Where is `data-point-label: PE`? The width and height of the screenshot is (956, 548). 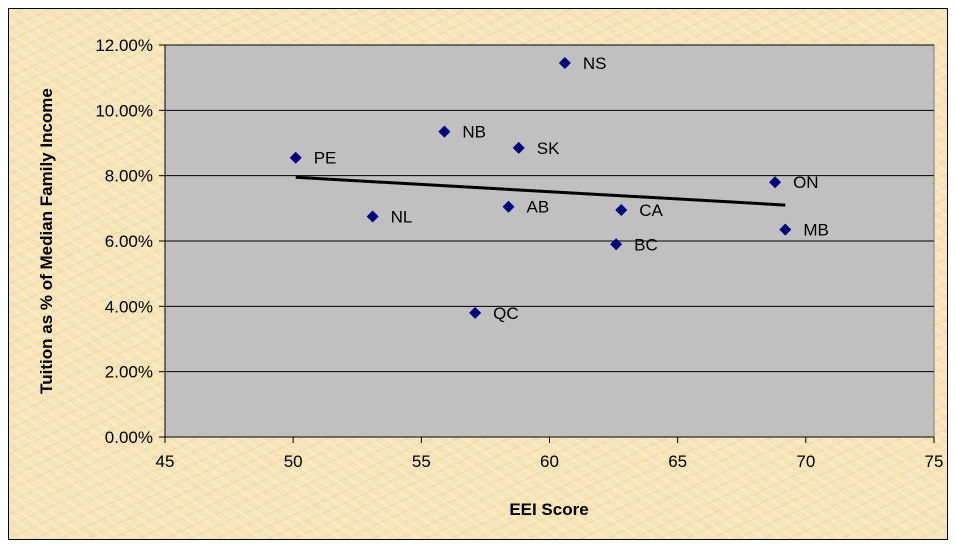
data-point-label: PE is located at coordinates (325, 158).